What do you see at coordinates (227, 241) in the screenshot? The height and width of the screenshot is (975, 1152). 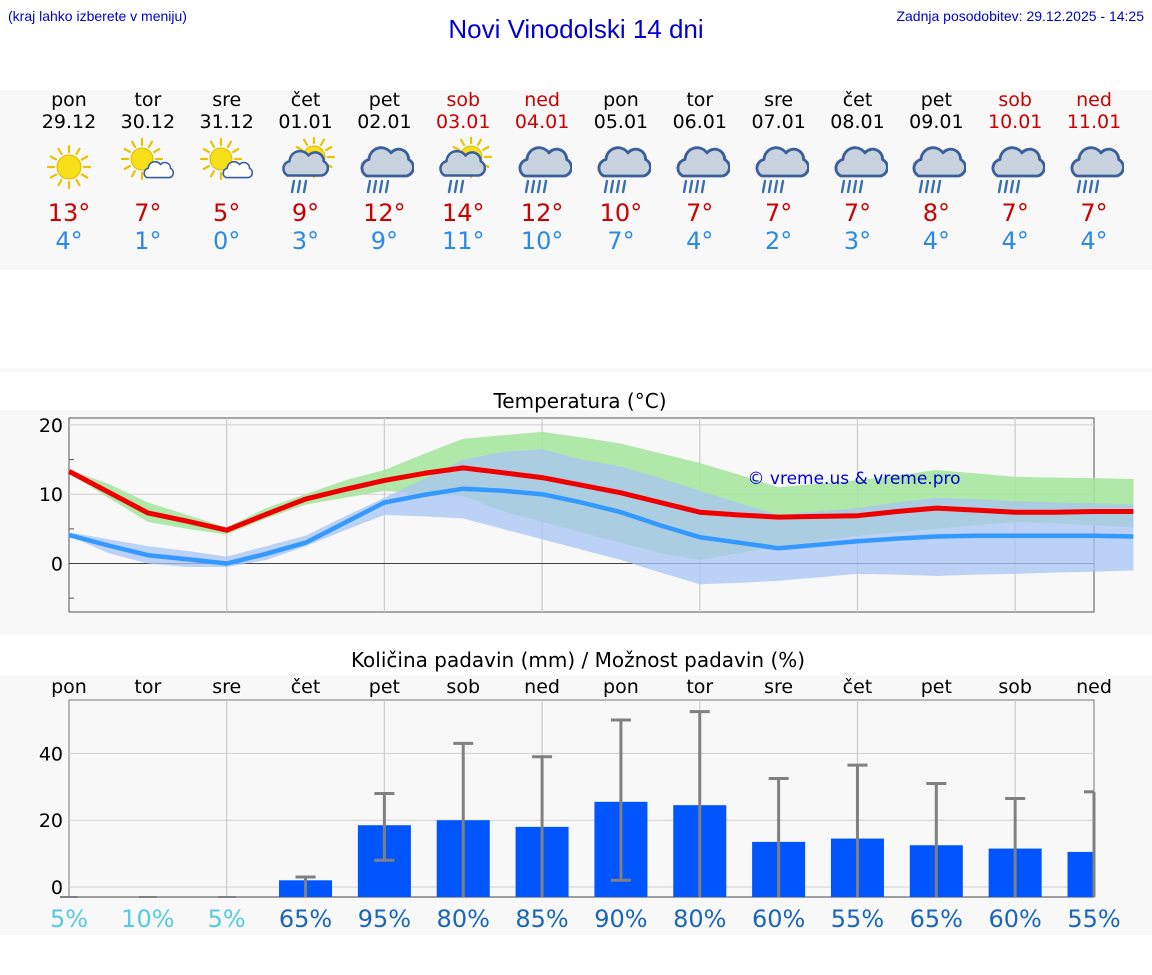 I see `min-temp: 0°` at bounding box center [227, 241].